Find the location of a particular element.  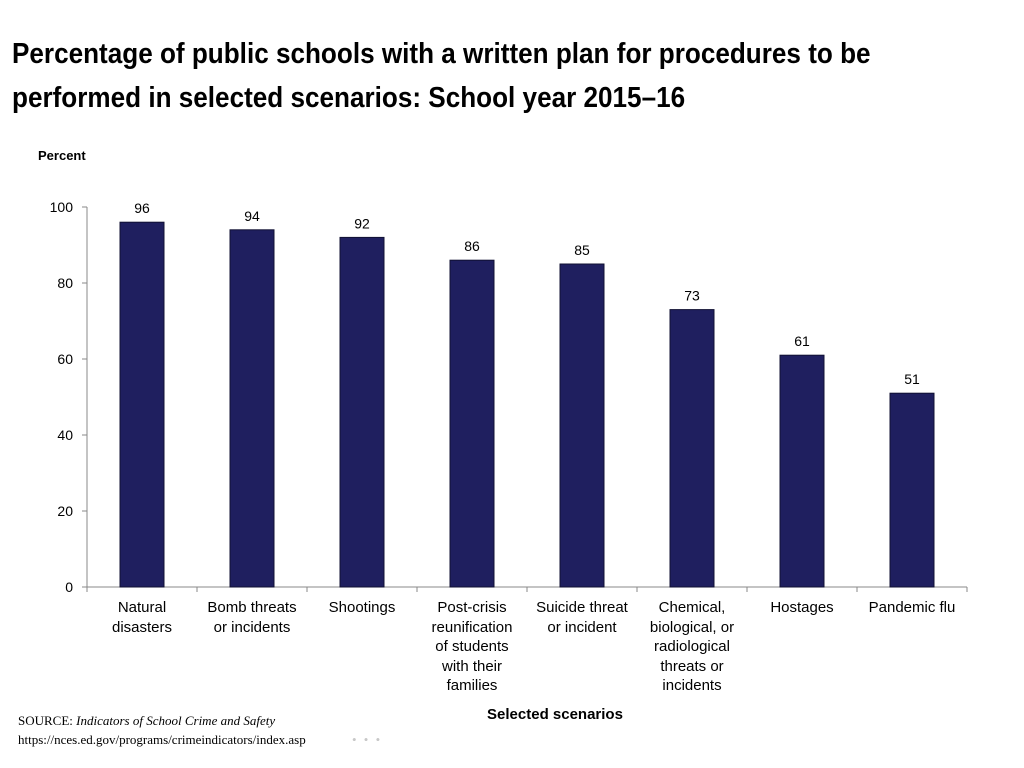

data-label: 51 is located at coordinates (912, 379).